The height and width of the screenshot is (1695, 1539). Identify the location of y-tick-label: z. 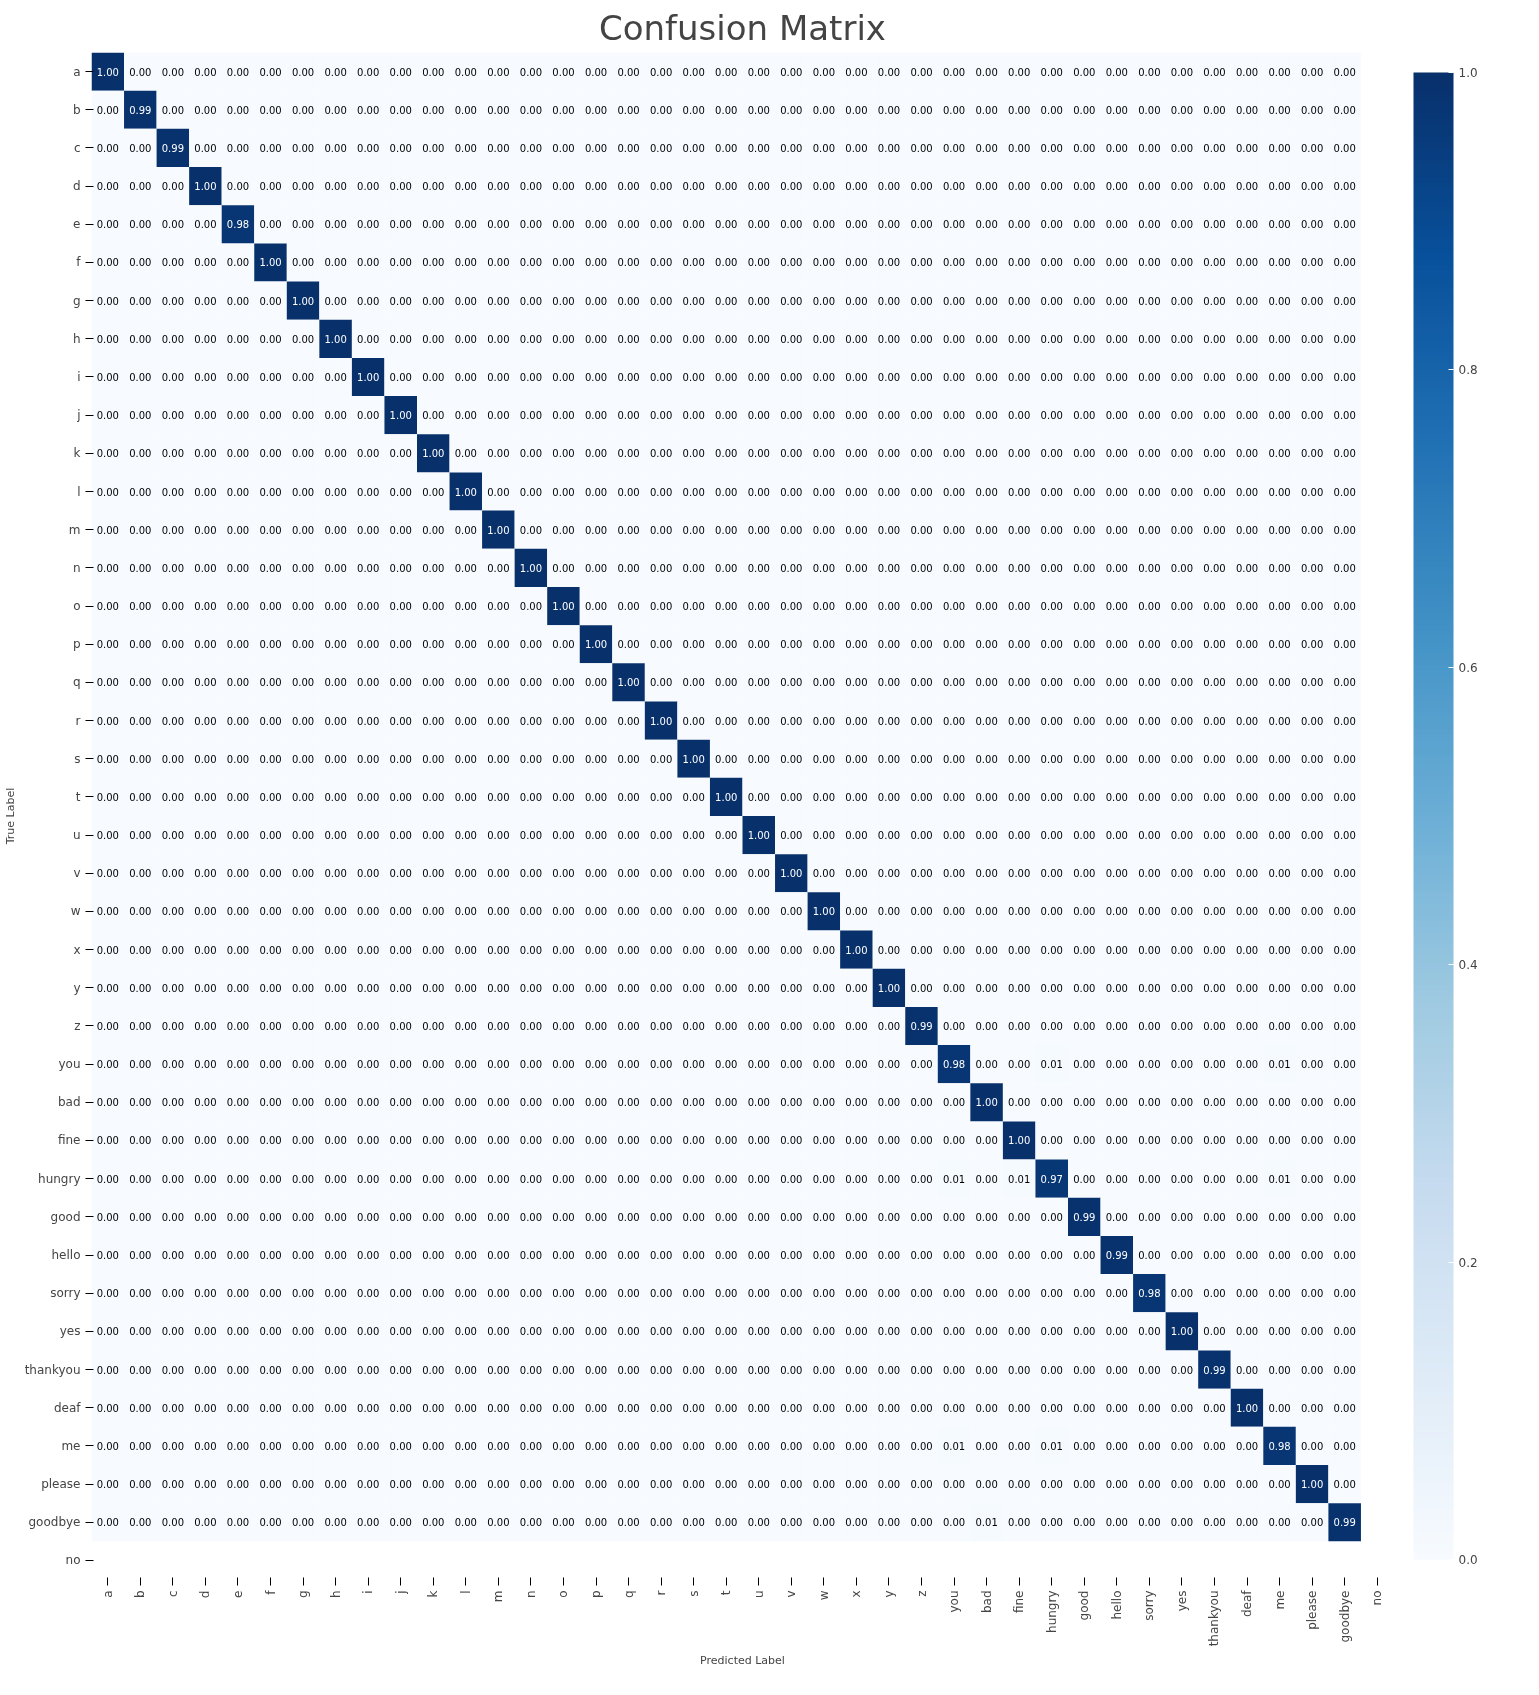
(77, 1025).